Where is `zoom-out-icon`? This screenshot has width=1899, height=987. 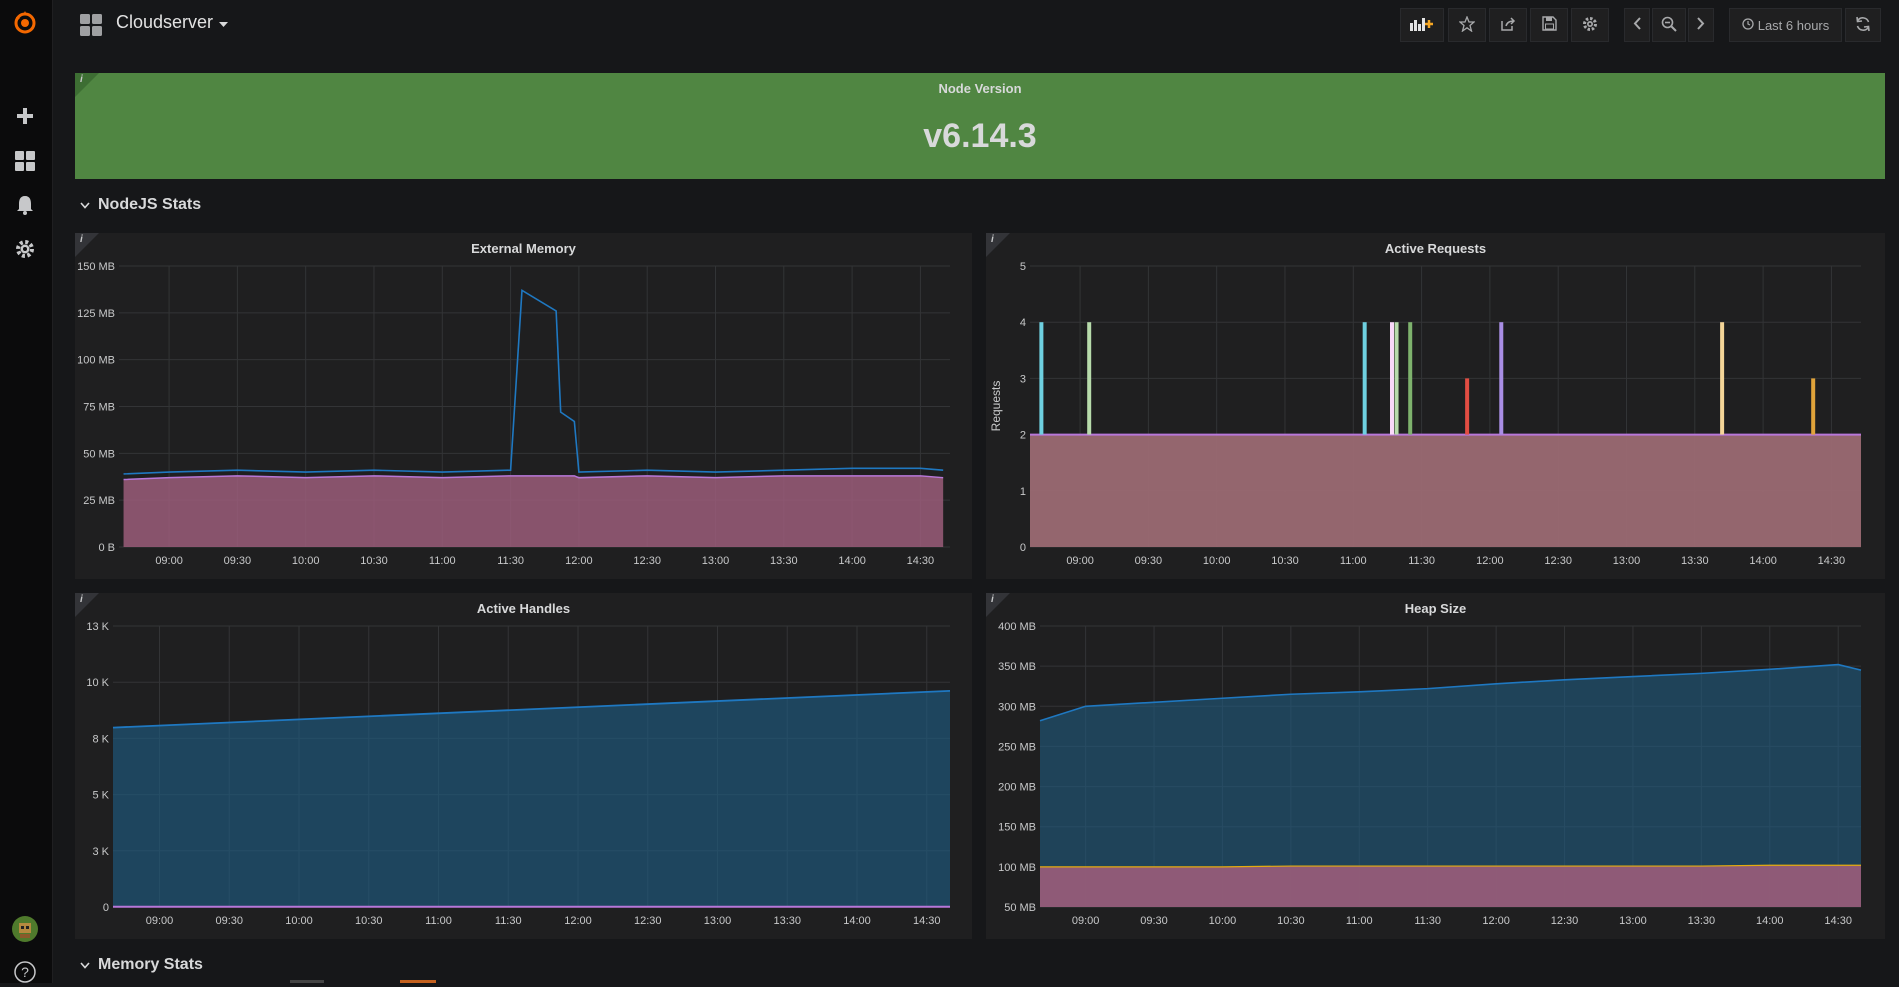
zoom-out-icon is located at coordinates (1669, 25).